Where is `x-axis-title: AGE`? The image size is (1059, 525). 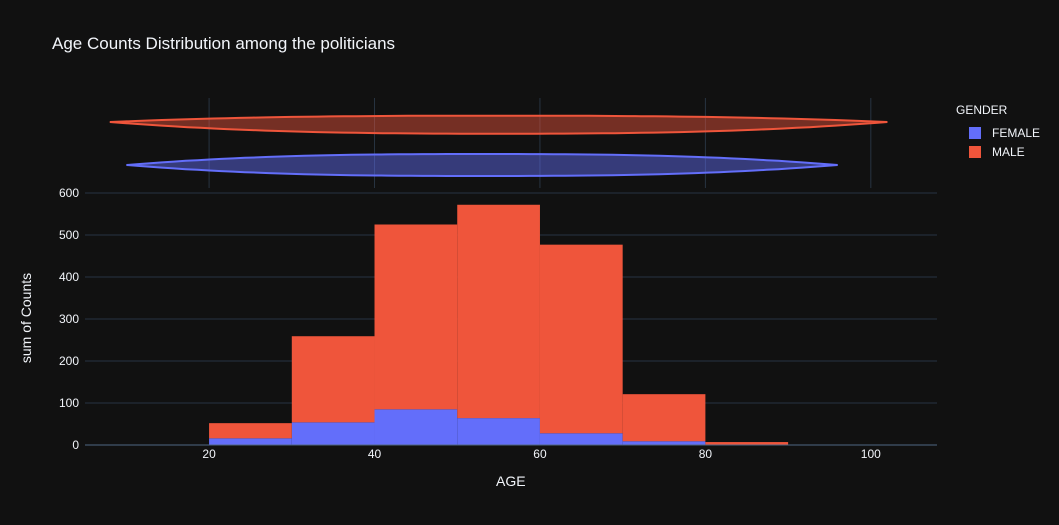
x-axis-title: AGE is located at coordinates (511, 481).